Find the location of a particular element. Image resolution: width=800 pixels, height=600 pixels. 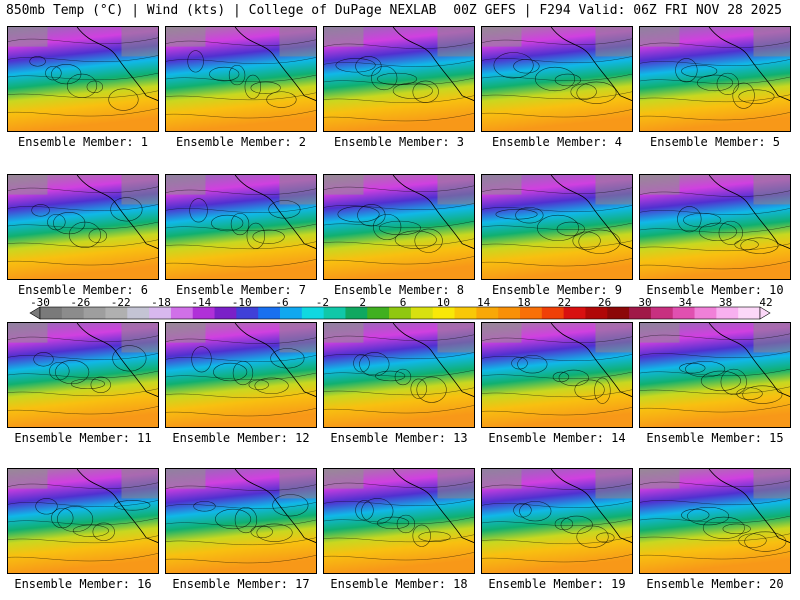

ensemble-label-13: Ensemble Member: 13 is located at coordinates (399, 438).